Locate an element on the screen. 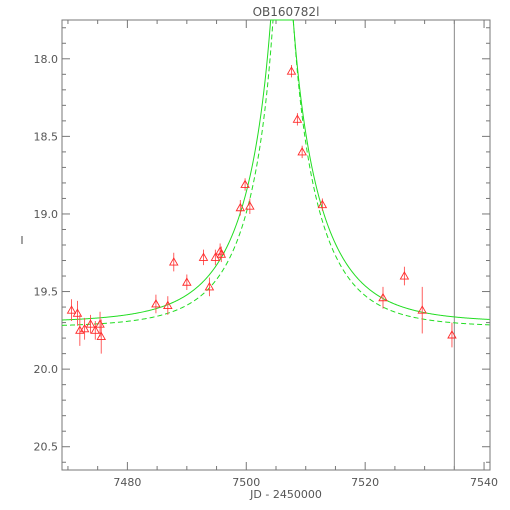 This screenshot has width=510, height=510. x-axis-label: JD - 2450000 is located at coordinates (285, 494).